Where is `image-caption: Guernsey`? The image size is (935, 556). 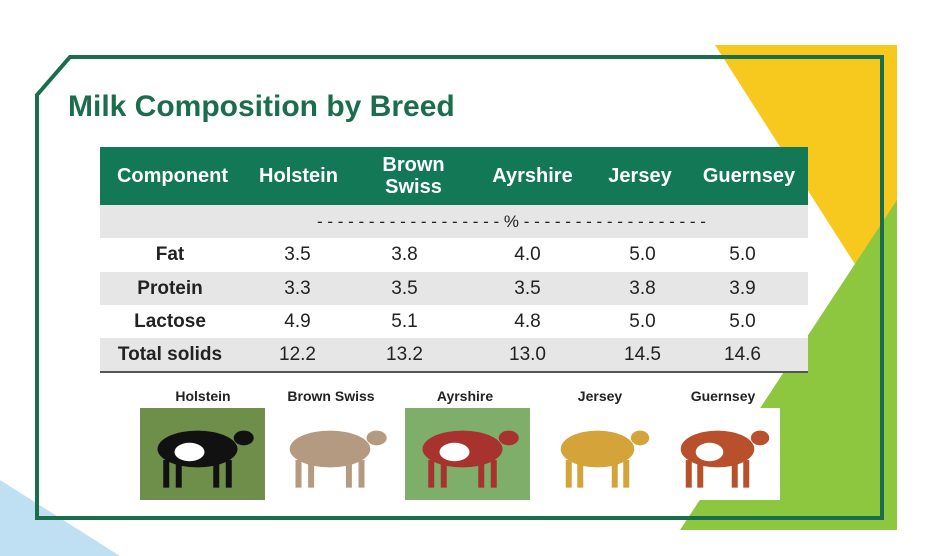 image-caption: Guernsey is located at coordinates (723, 396).